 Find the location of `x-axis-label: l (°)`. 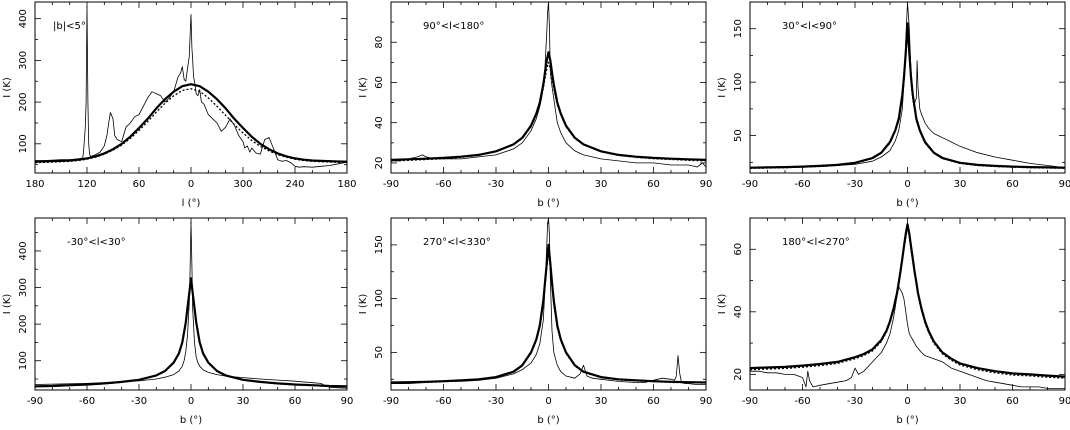

x-axis-label: l (°) is located at coordinates (191, 203).